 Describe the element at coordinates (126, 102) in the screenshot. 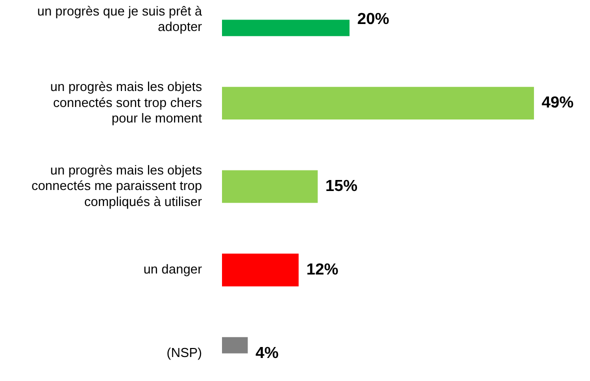

I see `y-tick-label: un progrès mais les objets connectés sont trop chers pour le moment` at that location.